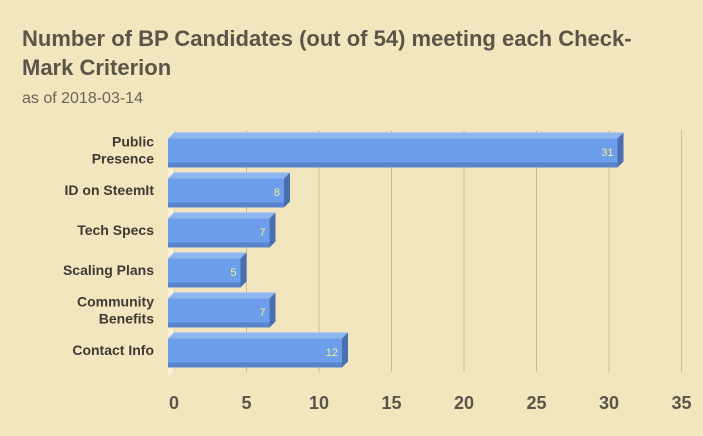 The height and width of the screenshot is (436, 703). I want to click on category-label: Public, so click(133, 142).